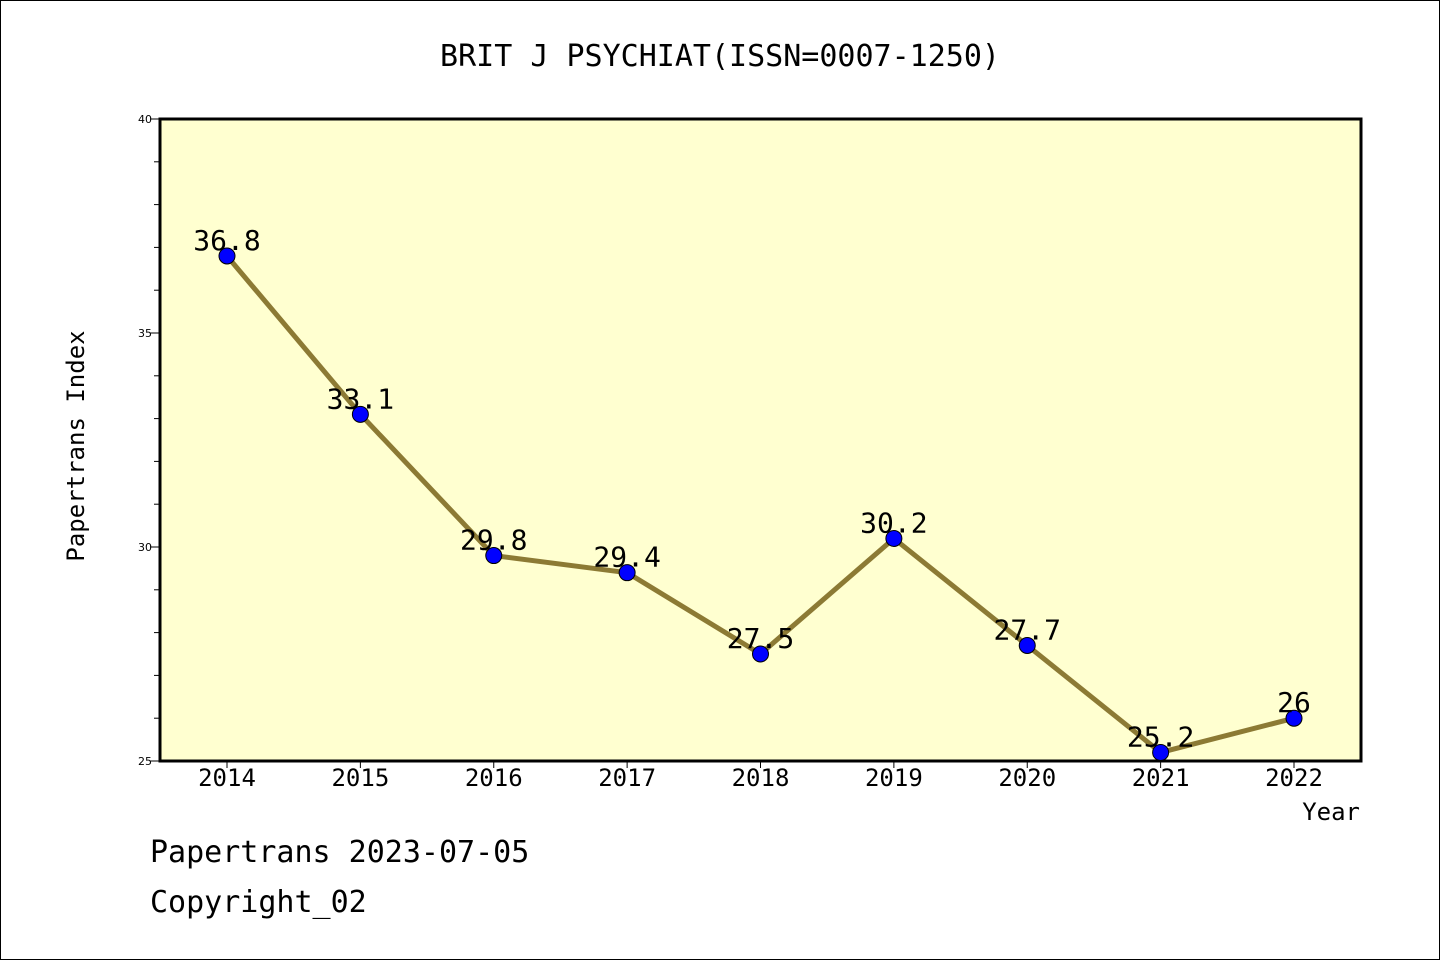  What do you see at coordinates (1294, 702) in the screenshot?
I see `data-label: 26` at bounding box center [1294, 702].